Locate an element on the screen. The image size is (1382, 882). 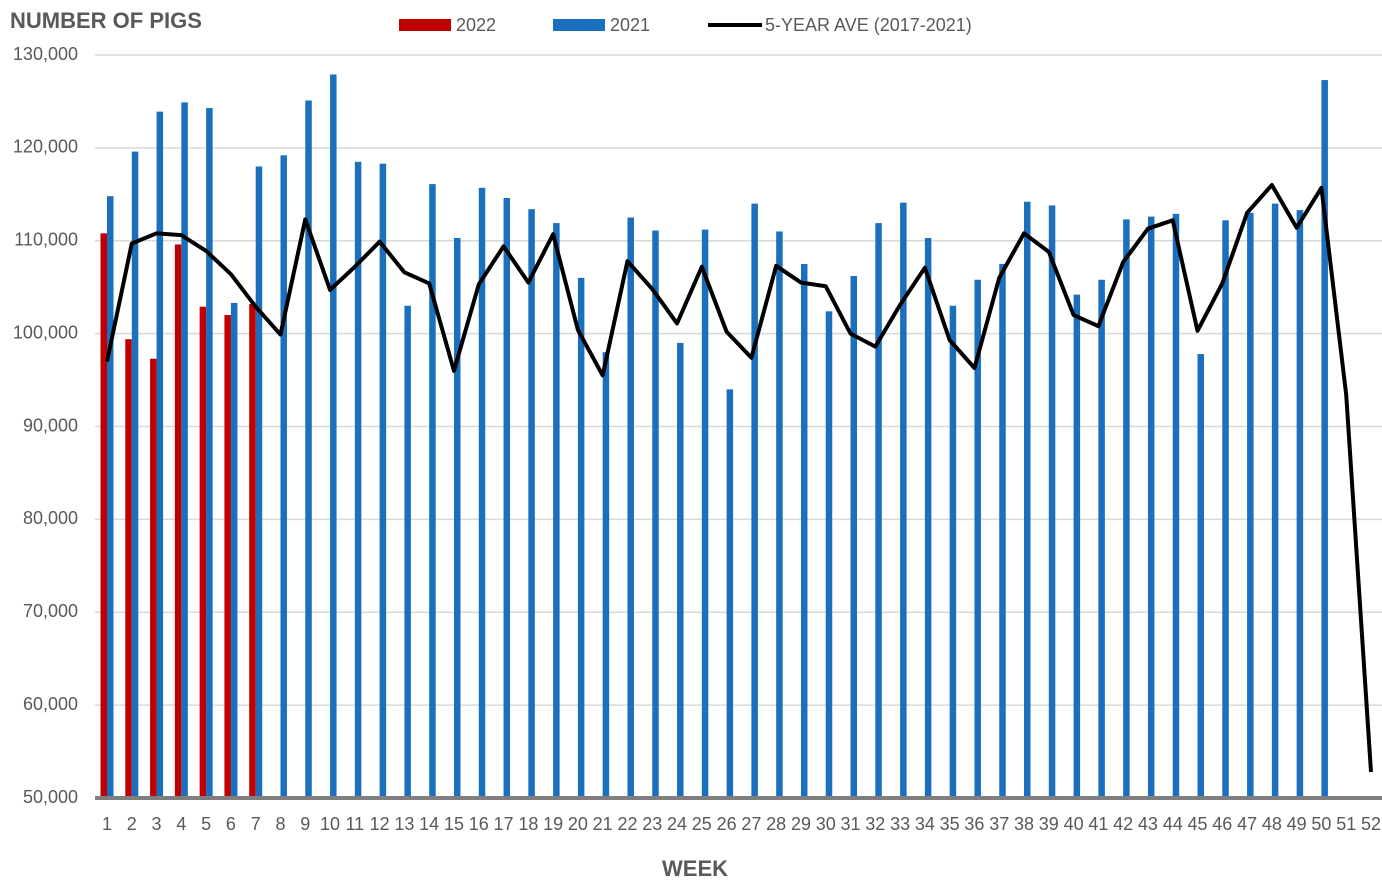
y-tick-label: 110,000 is located at coordinates (46, 240).